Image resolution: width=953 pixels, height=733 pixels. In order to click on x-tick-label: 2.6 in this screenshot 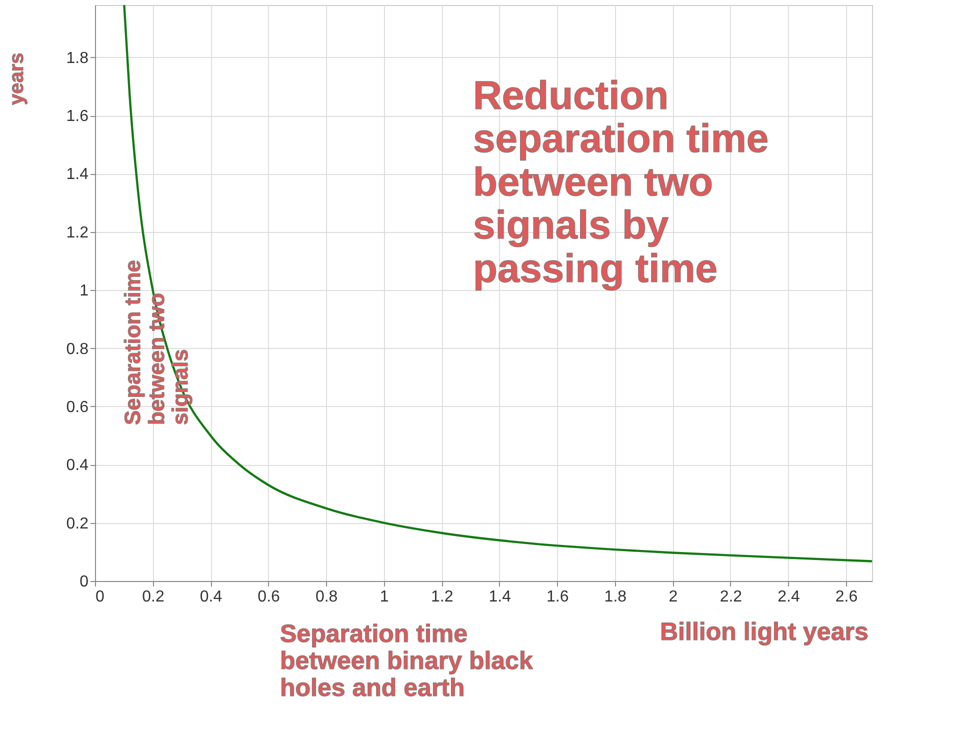, I will do `click(846, 597)`.